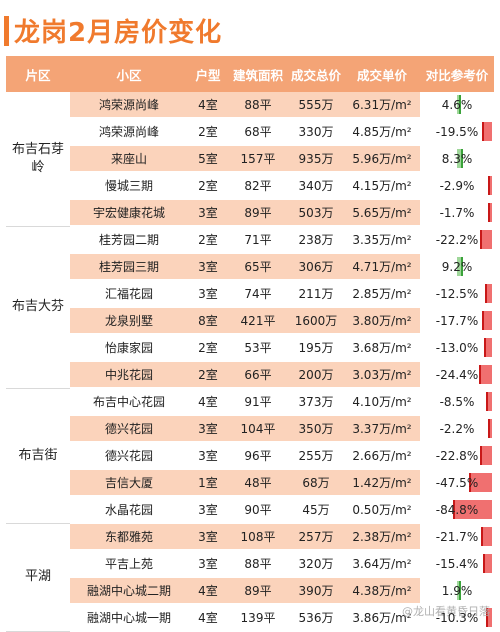 This screenshot has height=632, width=500. What do you see at coordinates (250, 321) in the screenshot?
I see `table-row: 龙泉别墅 8室 421平 1600万 3.80万/m² -17.7%` at bounding box center [250, 321].